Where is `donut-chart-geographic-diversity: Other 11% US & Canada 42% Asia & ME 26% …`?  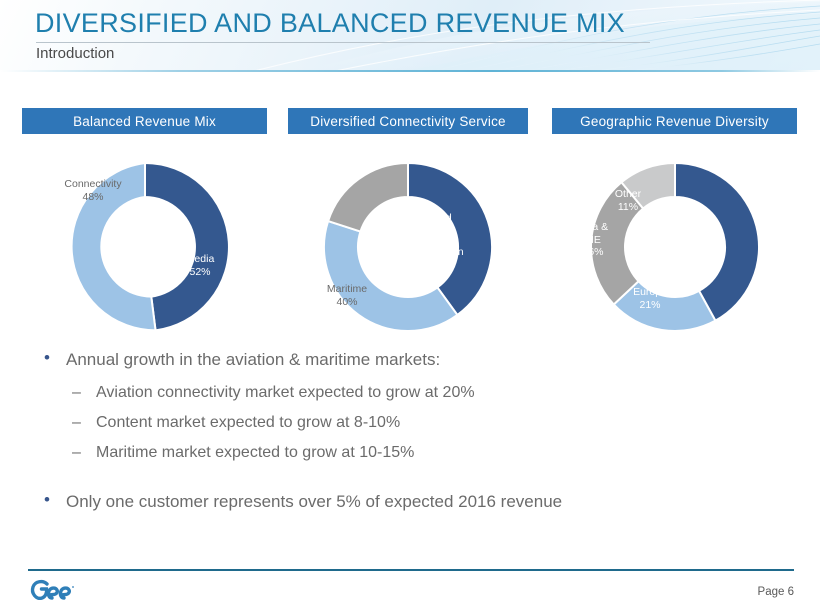 donut-chart-geographic-diversity: Other 11% US & Canada 42% Asia & ME 26% … is located at coordinates (674, 247).